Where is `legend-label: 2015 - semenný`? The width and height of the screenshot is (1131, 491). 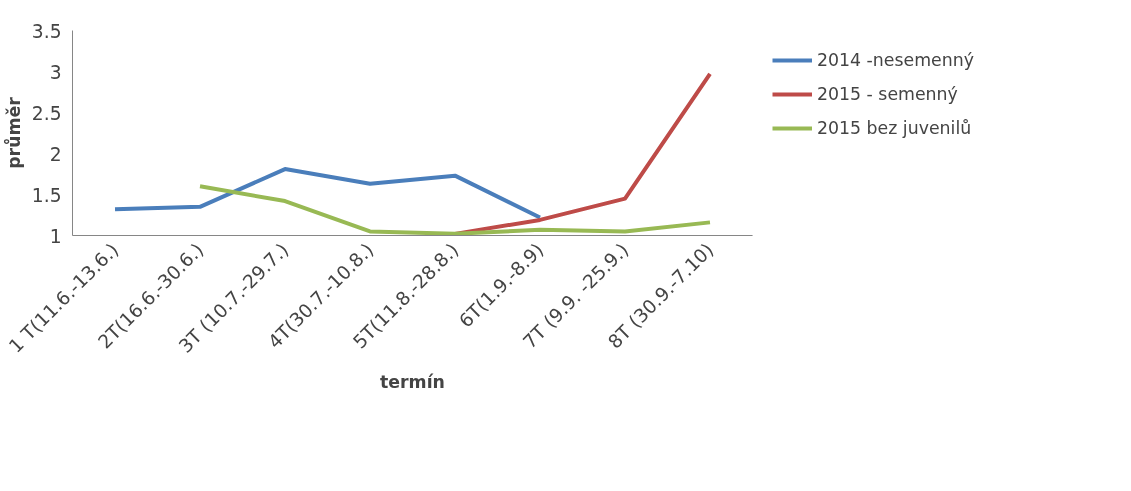 legend-label: 2015 - semenný is located at coordinates (887, 94).